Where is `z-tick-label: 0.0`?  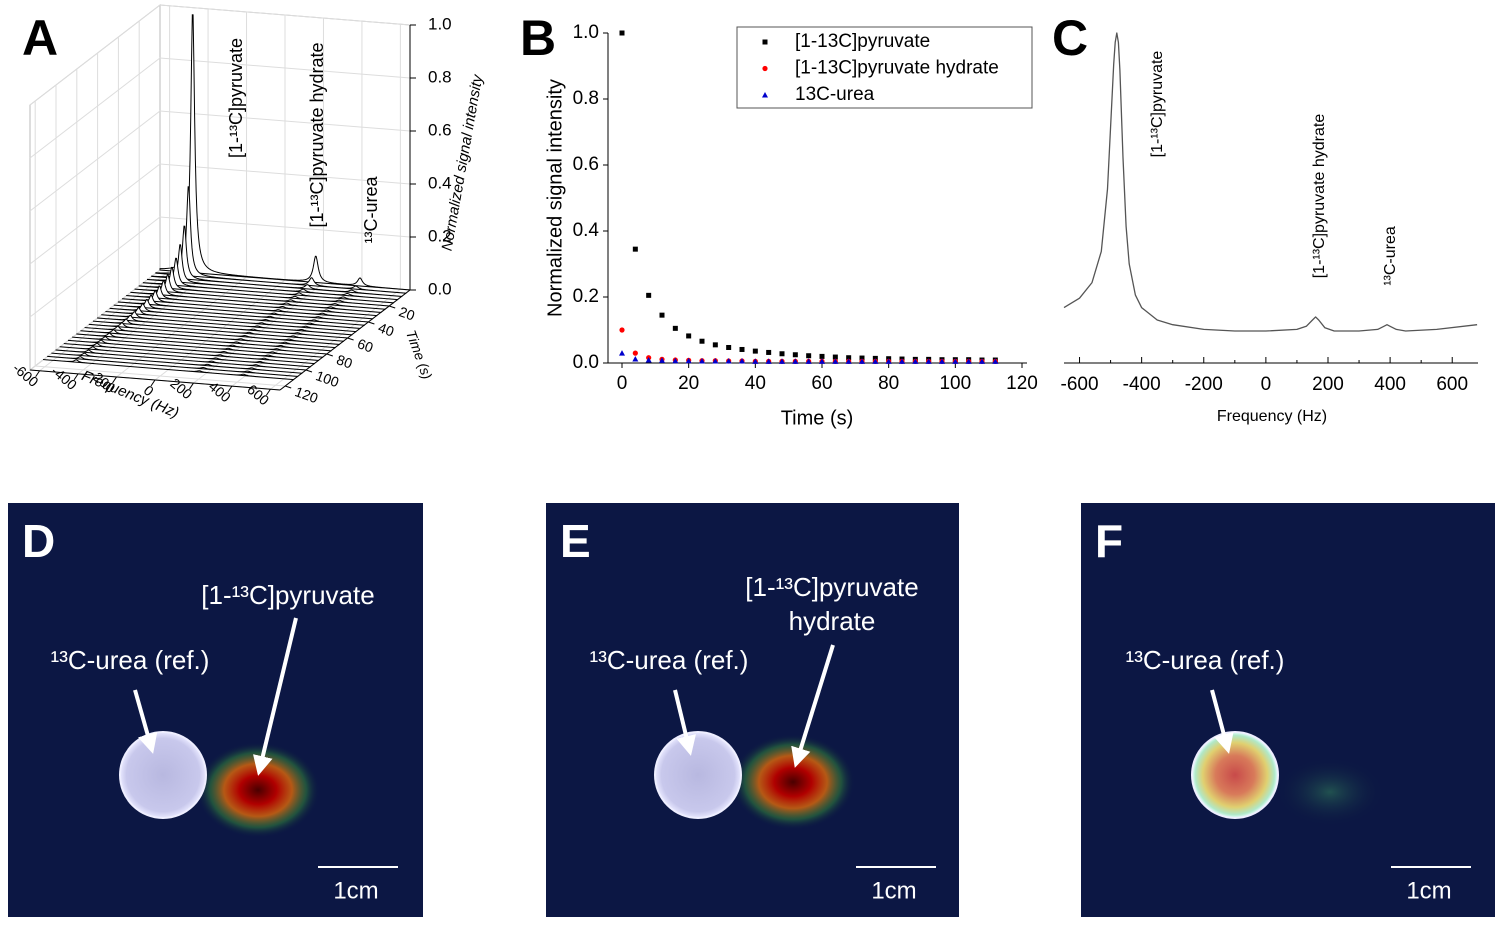 z-tick-label: 0.0 is located at coordinates (440, 288).